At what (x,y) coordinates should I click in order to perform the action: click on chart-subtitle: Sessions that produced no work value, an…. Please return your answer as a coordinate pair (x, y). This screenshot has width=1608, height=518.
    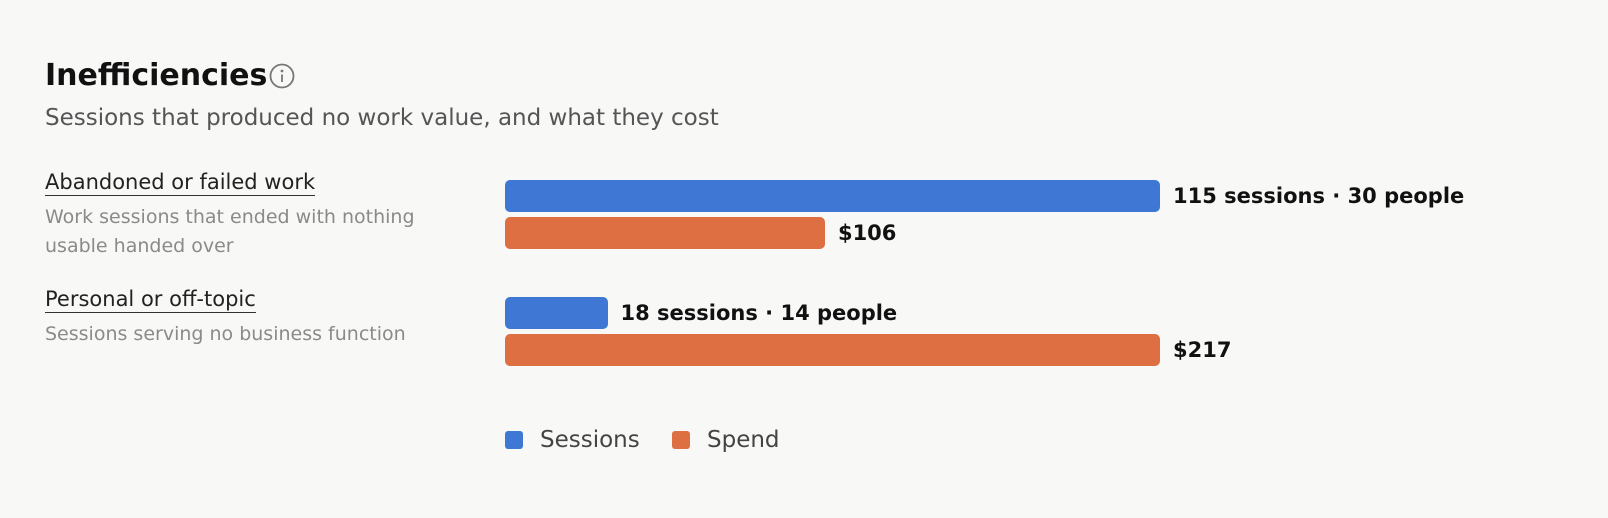
    Looking at the image, I should click on (382, 118).